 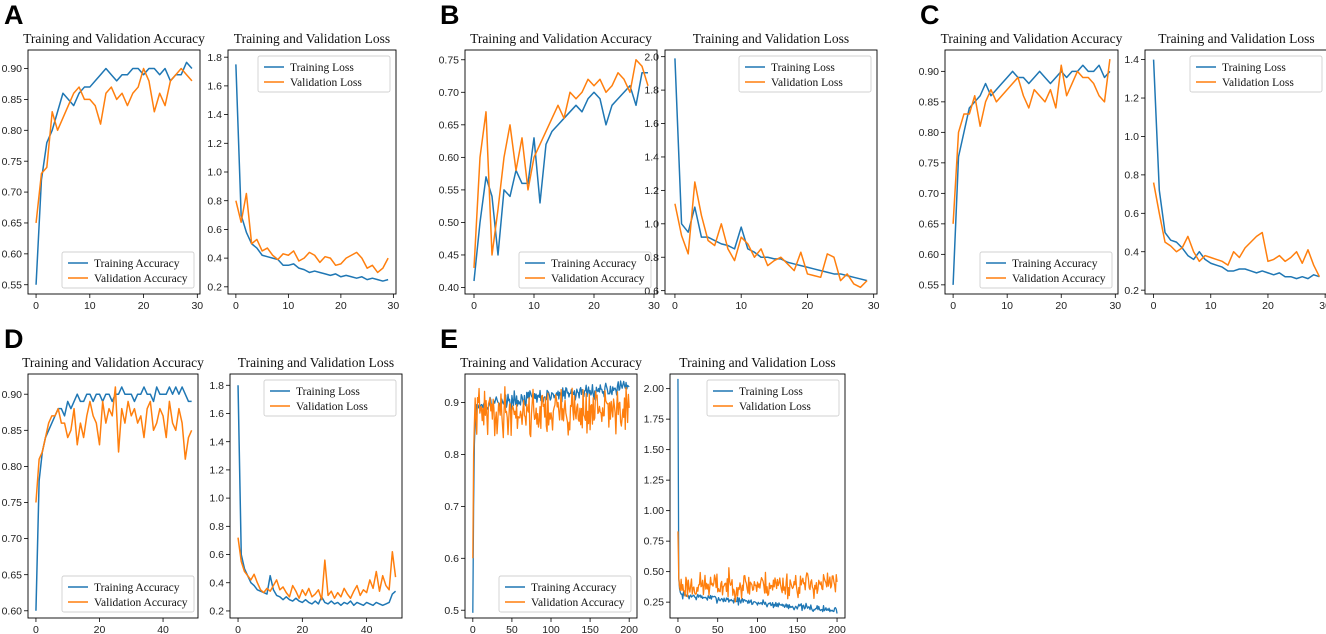 What do you see at coordinates (651, 57) in the screenshot?
I see `y-tick-label: 2.0` at bounding box center [651, 57].